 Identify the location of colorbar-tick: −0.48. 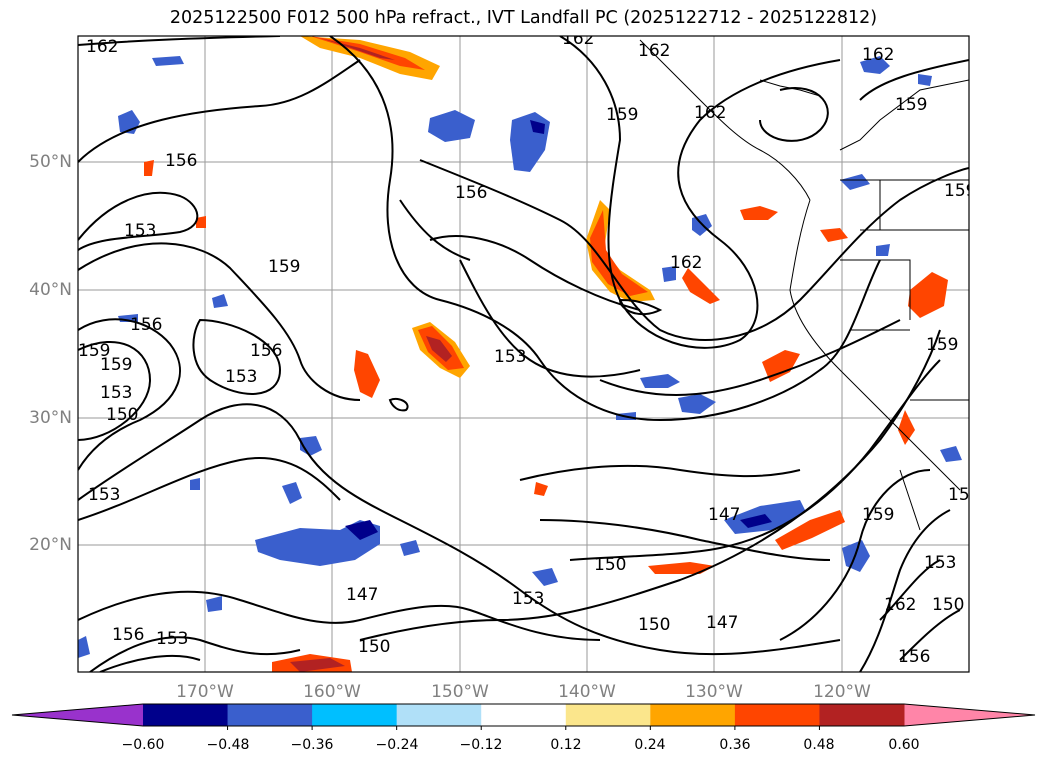
(228, 745).